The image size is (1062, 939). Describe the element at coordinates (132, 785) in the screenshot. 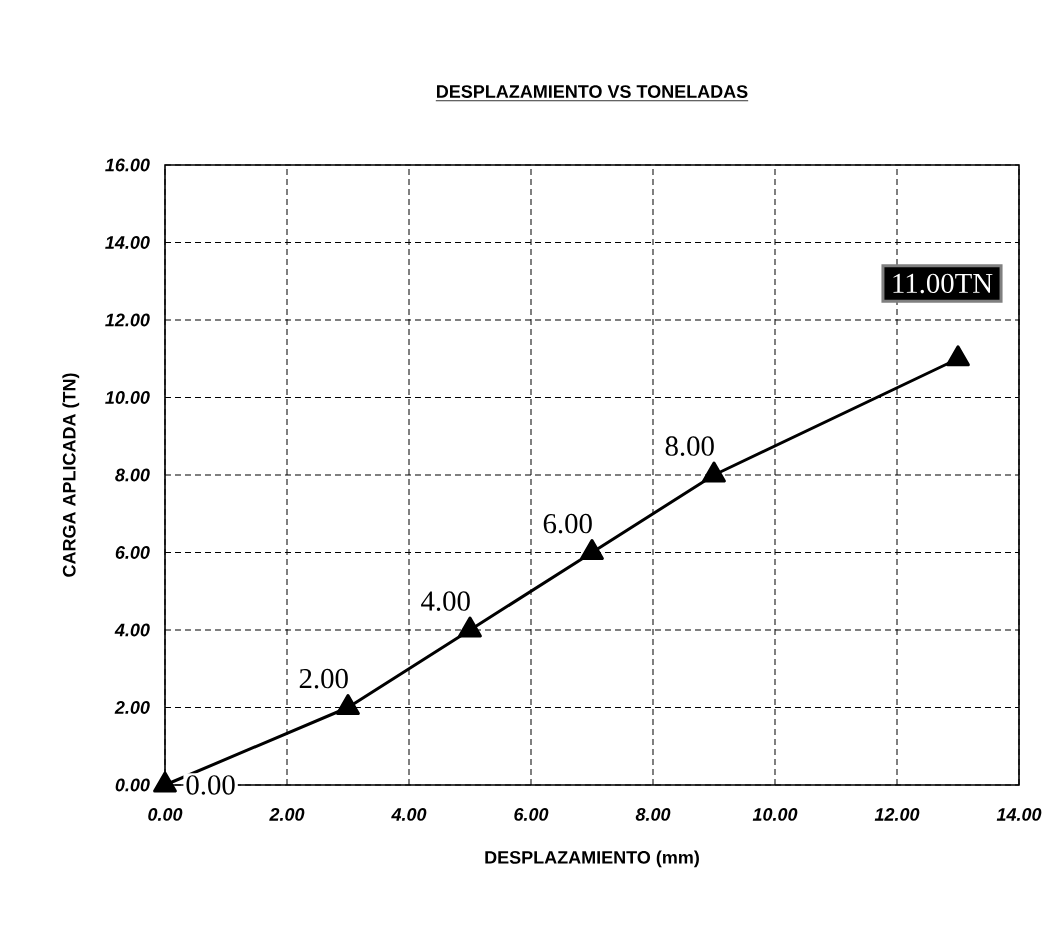

I see `y-tick-label: 0.00` at that location.